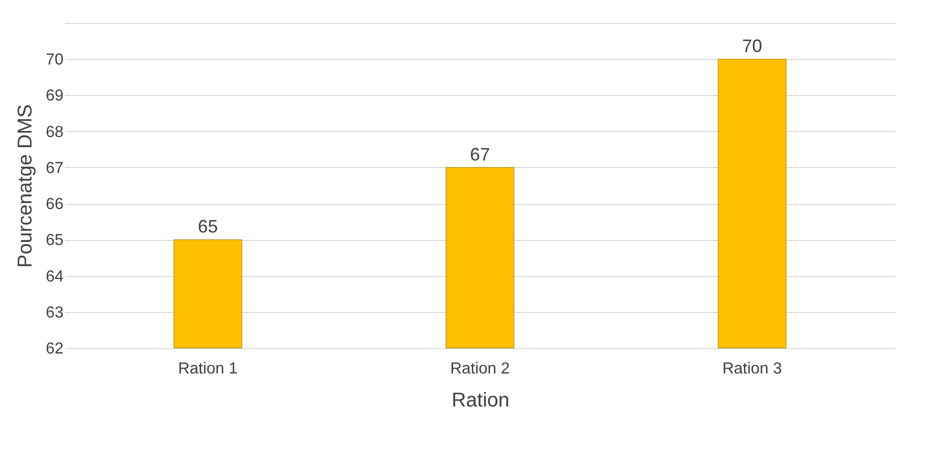  Describe the element at coordinates (55, 60) in the screenshot. I see `y-tick-label: 70` at that location.